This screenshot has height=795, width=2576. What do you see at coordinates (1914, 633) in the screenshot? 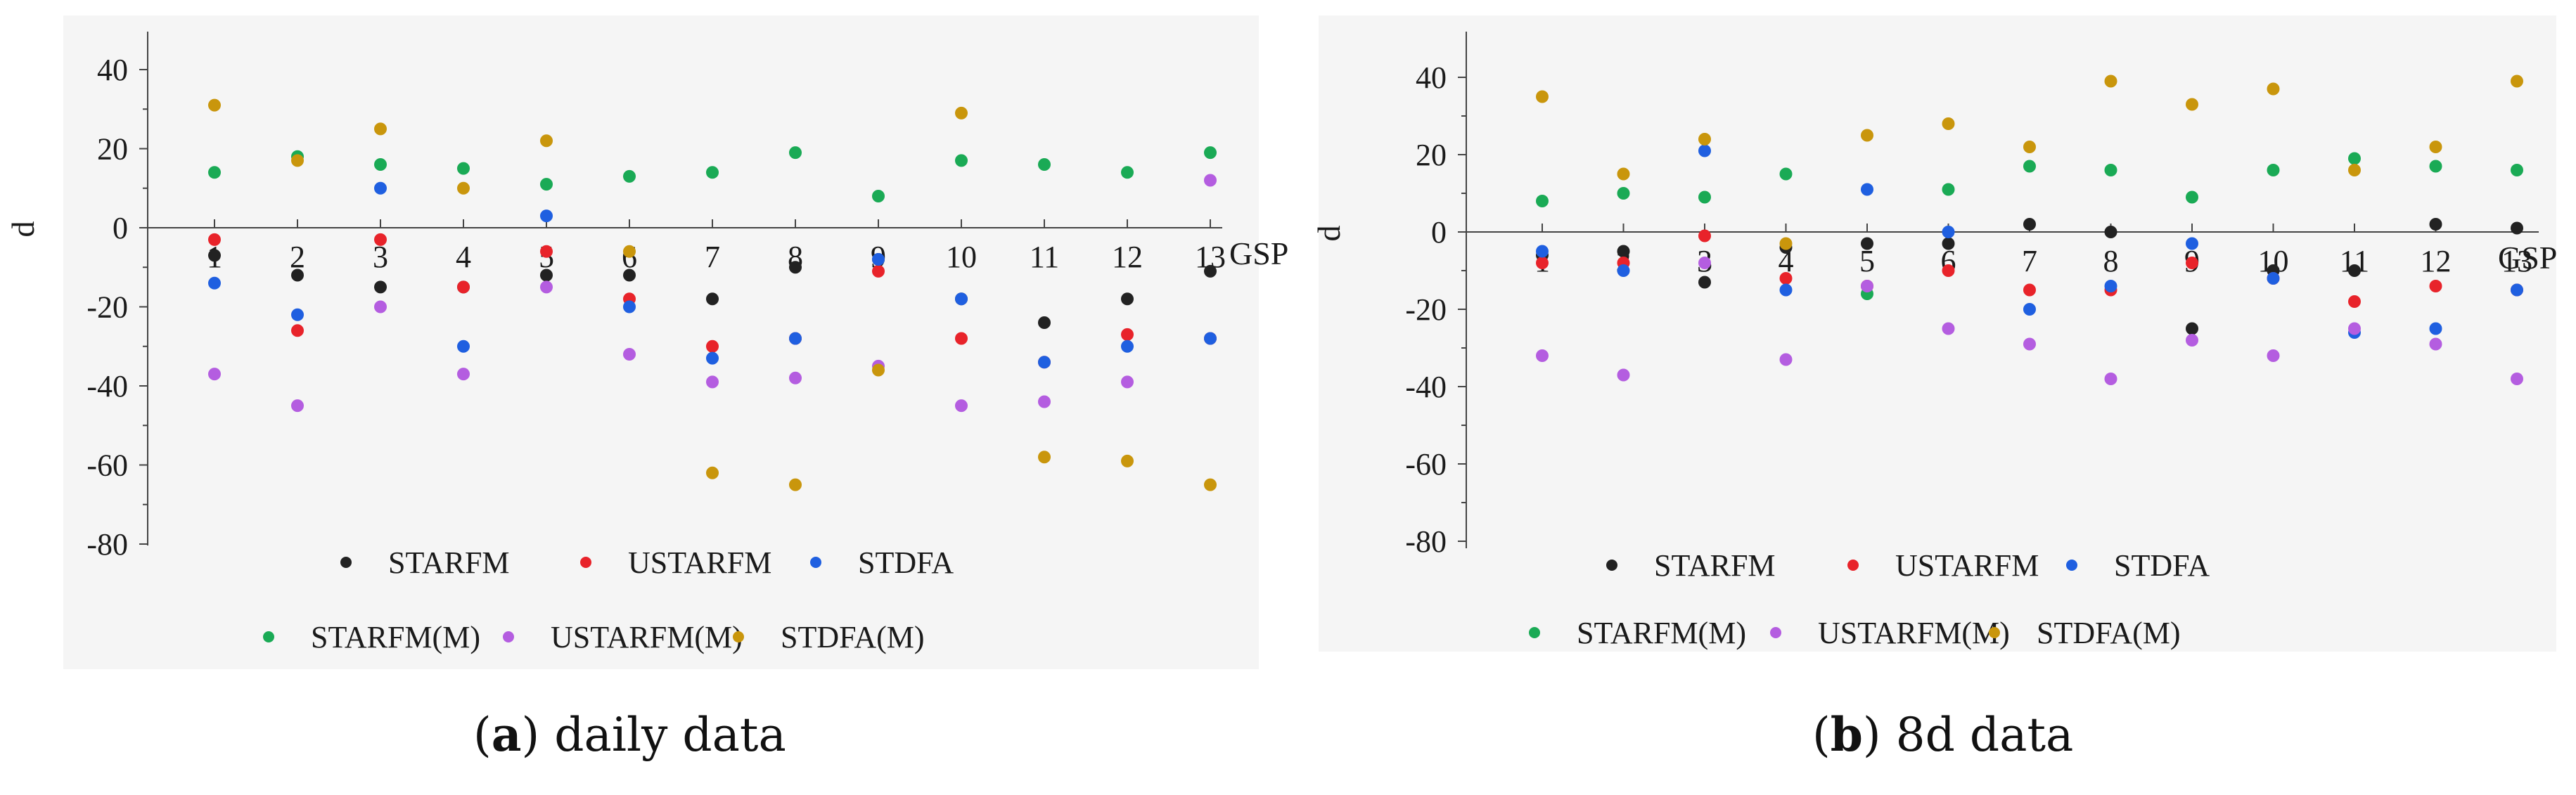
I see `chart-b-legend-label: USTARFM(M)` at bounding box center [1914, 633].